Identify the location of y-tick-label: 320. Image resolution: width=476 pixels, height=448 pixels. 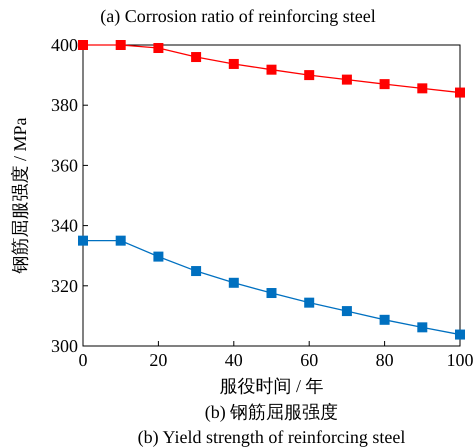
(64, 286).